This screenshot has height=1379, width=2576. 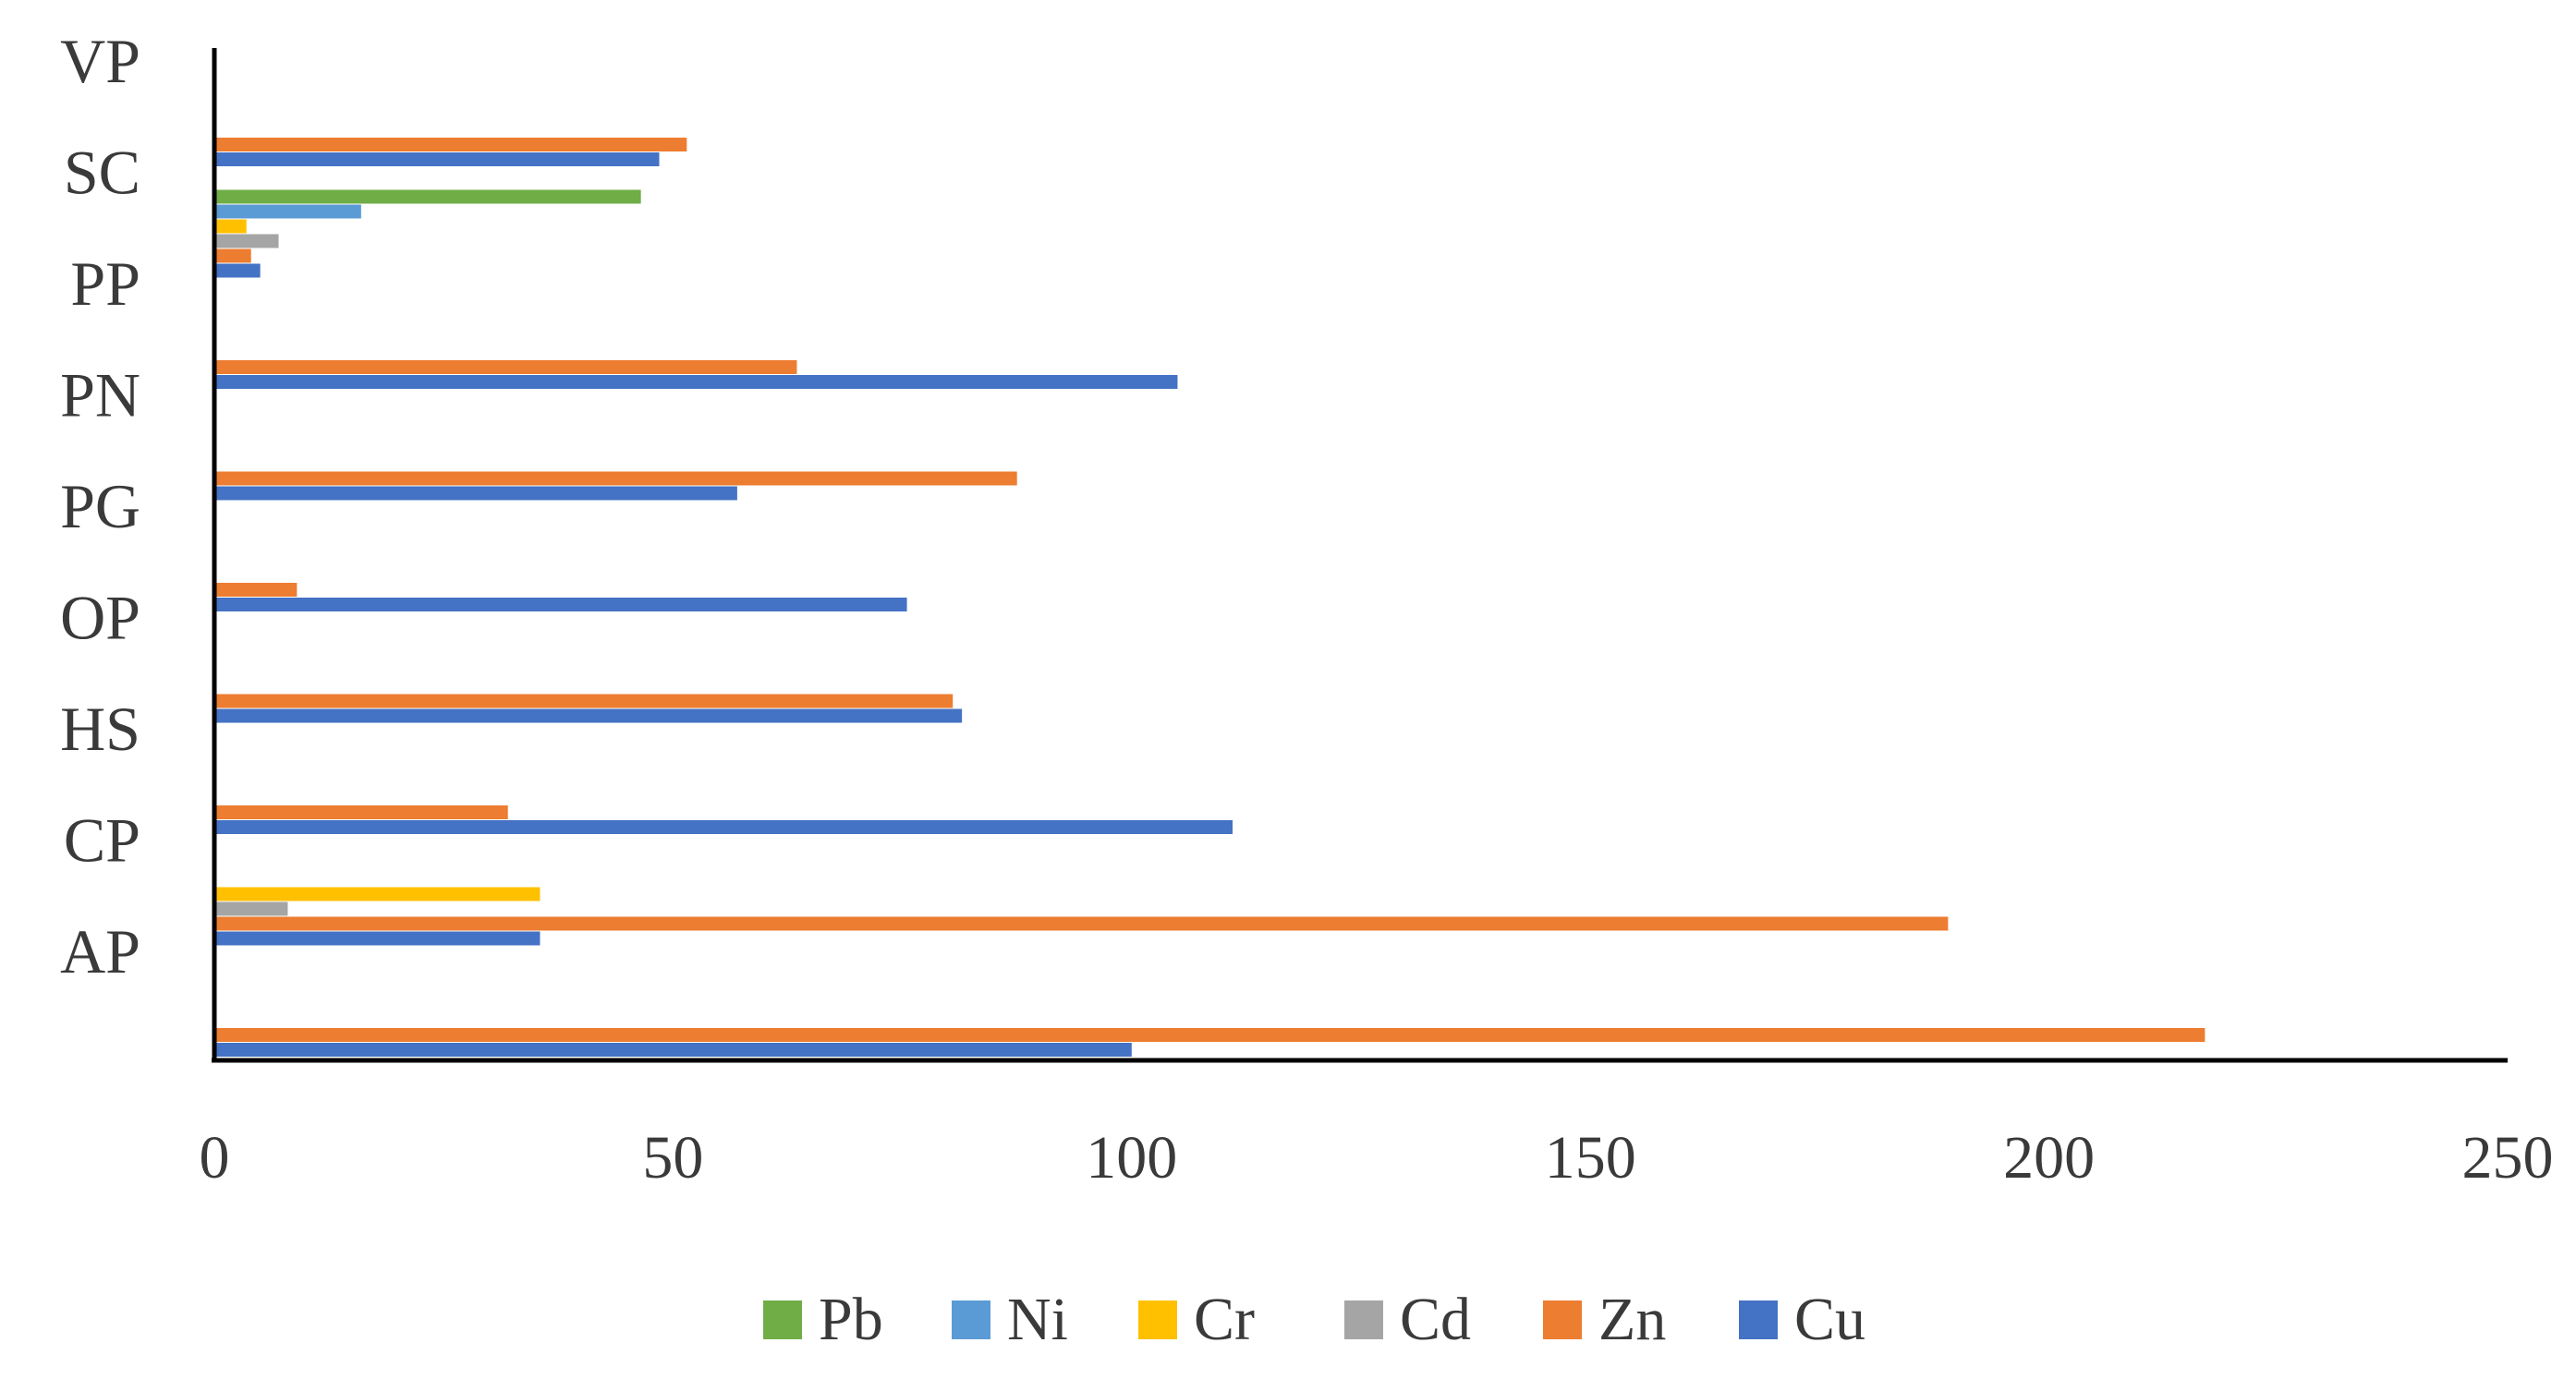 I want to click on bar-sc-cr, so click(x=230, y=226).